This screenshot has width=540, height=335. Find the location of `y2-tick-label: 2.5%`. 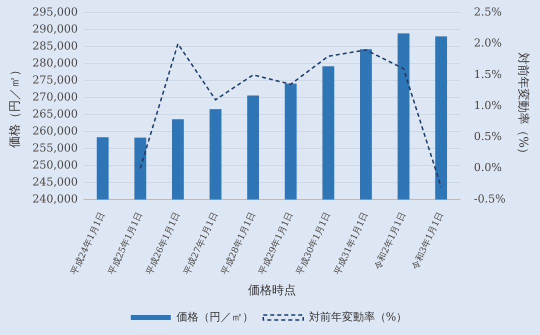

y2-tick-label: 2.5% is located at coordinates (488, 11).